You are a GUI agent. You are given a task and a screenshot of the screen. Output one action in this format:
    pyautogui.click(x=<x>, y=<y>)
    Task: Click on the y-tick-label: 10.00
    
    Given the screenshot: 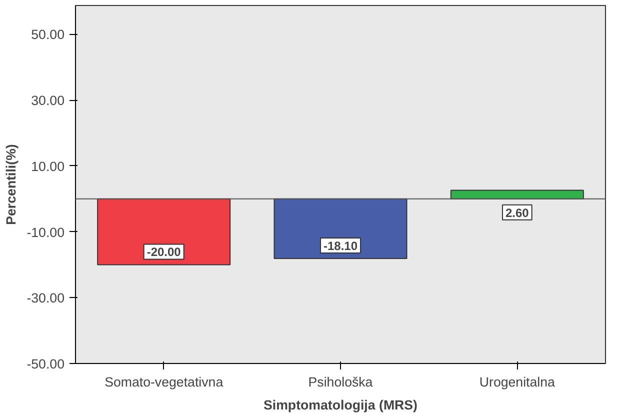 What is the action you would take?
    pyautogui.click(x=48, y=166)
    